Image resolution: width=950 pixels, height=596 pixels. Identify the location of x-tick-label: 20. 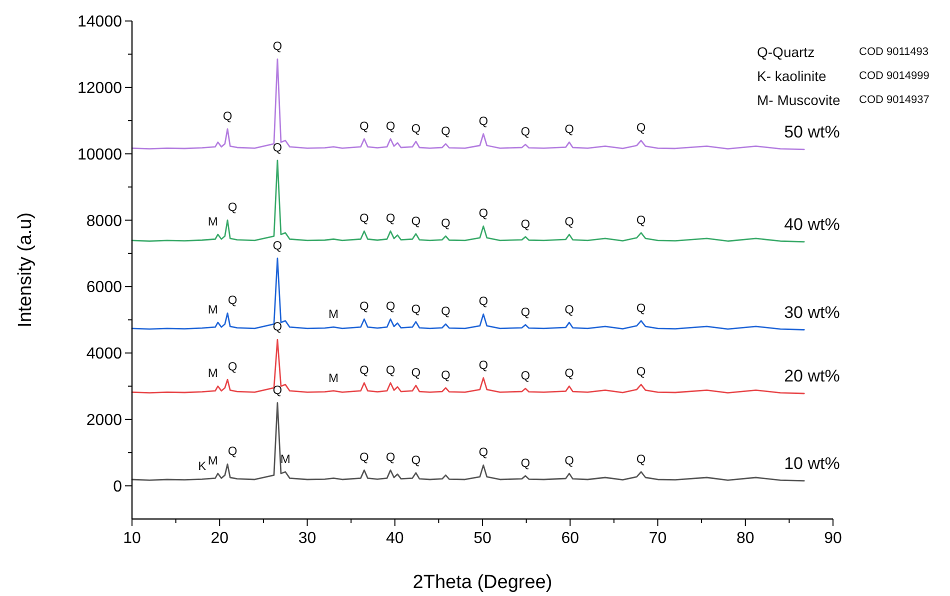
(219, 538).